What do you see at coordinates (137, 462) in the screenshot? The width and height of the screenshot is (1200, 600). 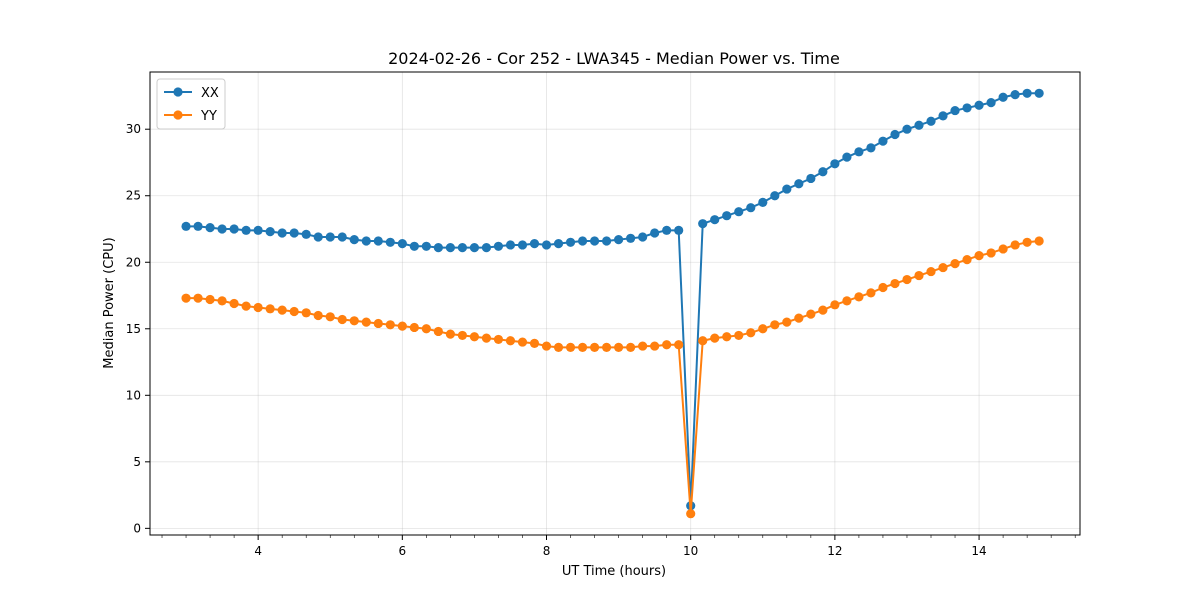 I see `y-tick-label: 5` at bounding box center [137, 462].